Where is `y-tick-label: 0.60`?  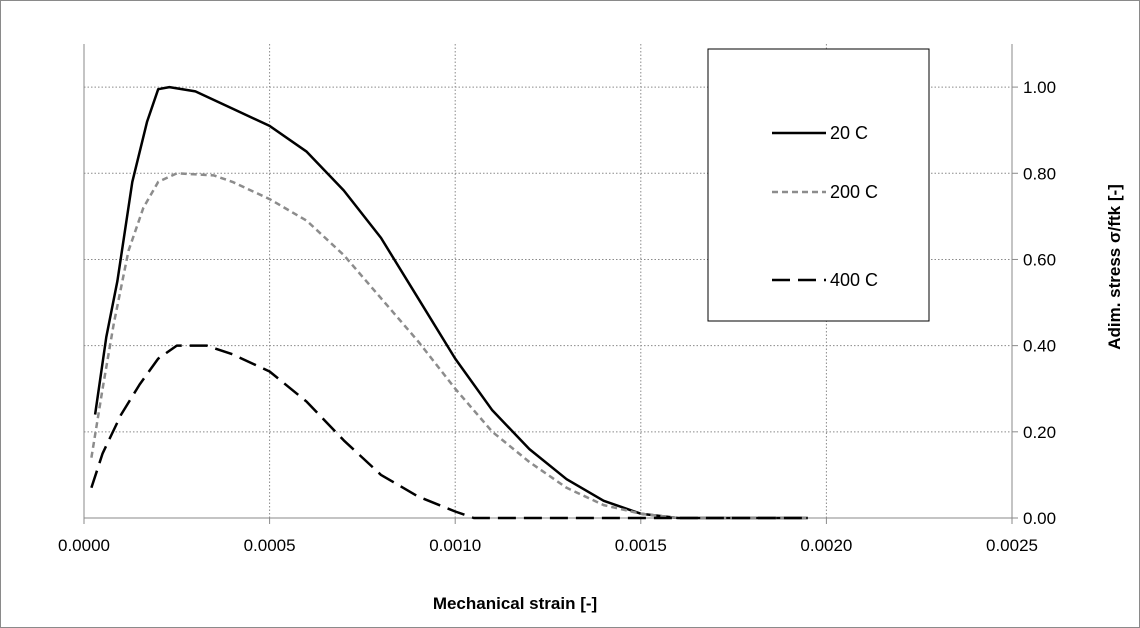
y-tick-label: 0.60 is located at coordinates (1039, 259).